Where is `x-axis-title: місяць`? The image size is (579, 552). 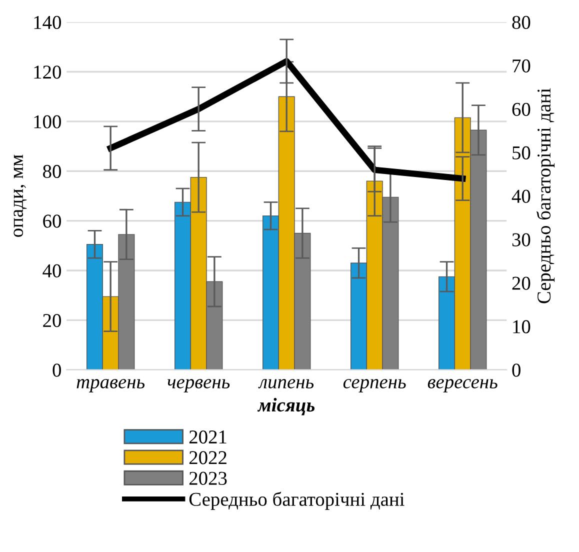 x-axis-title: місяць is located at coordinates (286, 407).